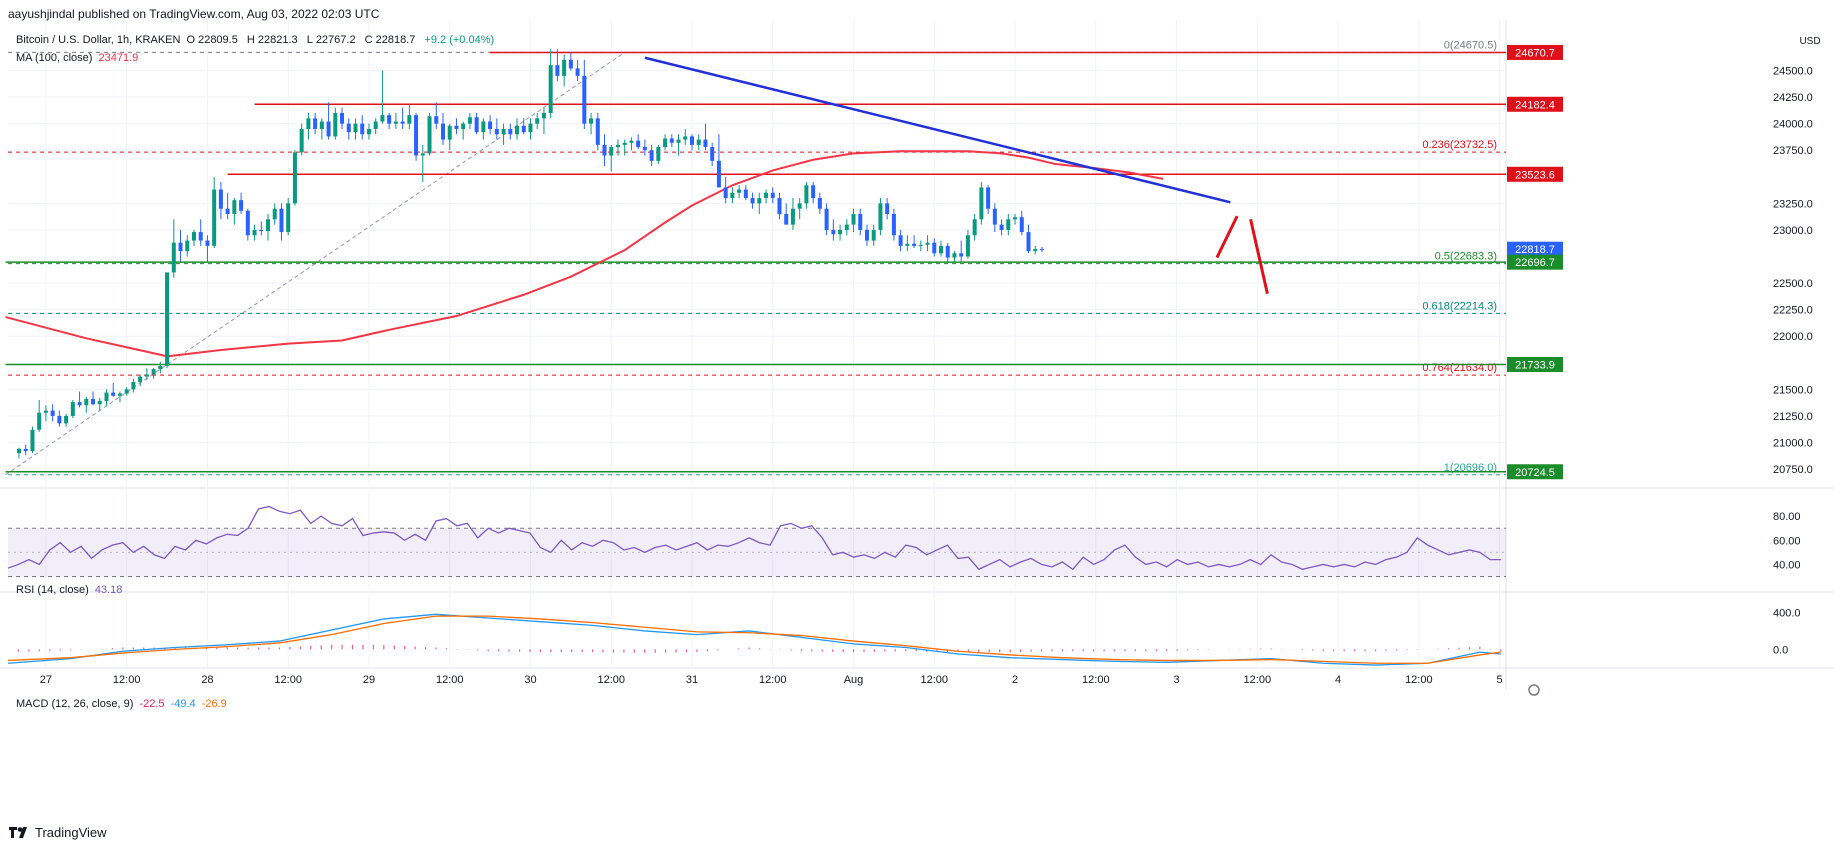 This screenshot has height=845, width=1834. Describe the element at coordinates (754, 538) in the screenshot. I see `rsi-line` at that location.